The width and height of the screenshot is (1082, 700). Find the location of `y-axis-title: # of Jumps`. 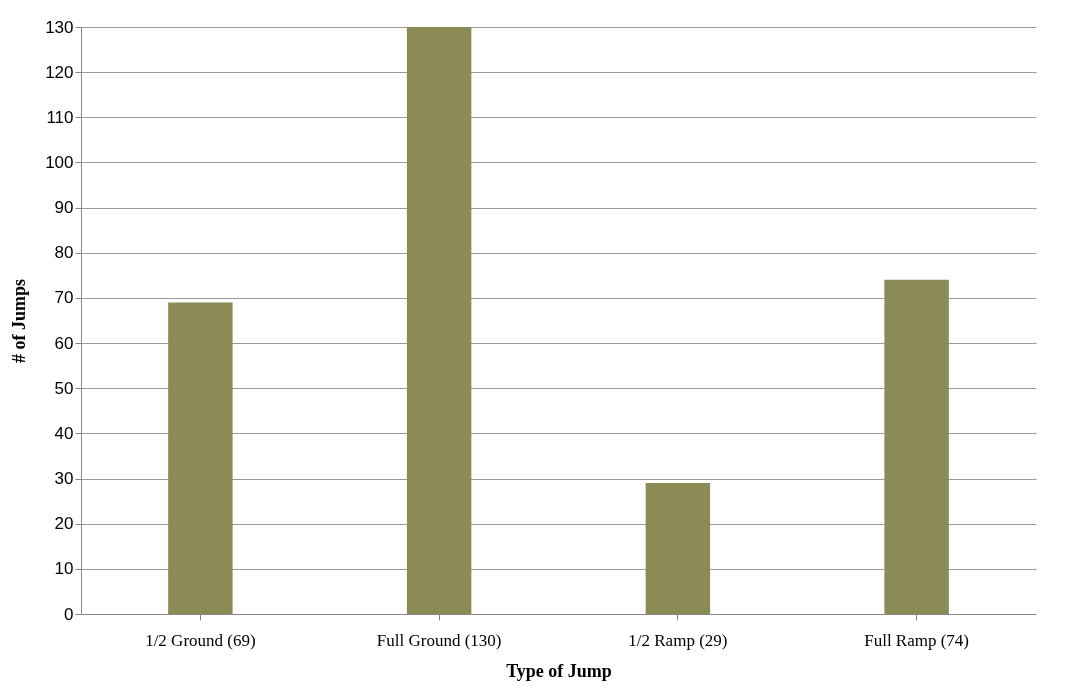

y-axis-title: # of Jumps is located at coordinates (19, 321).